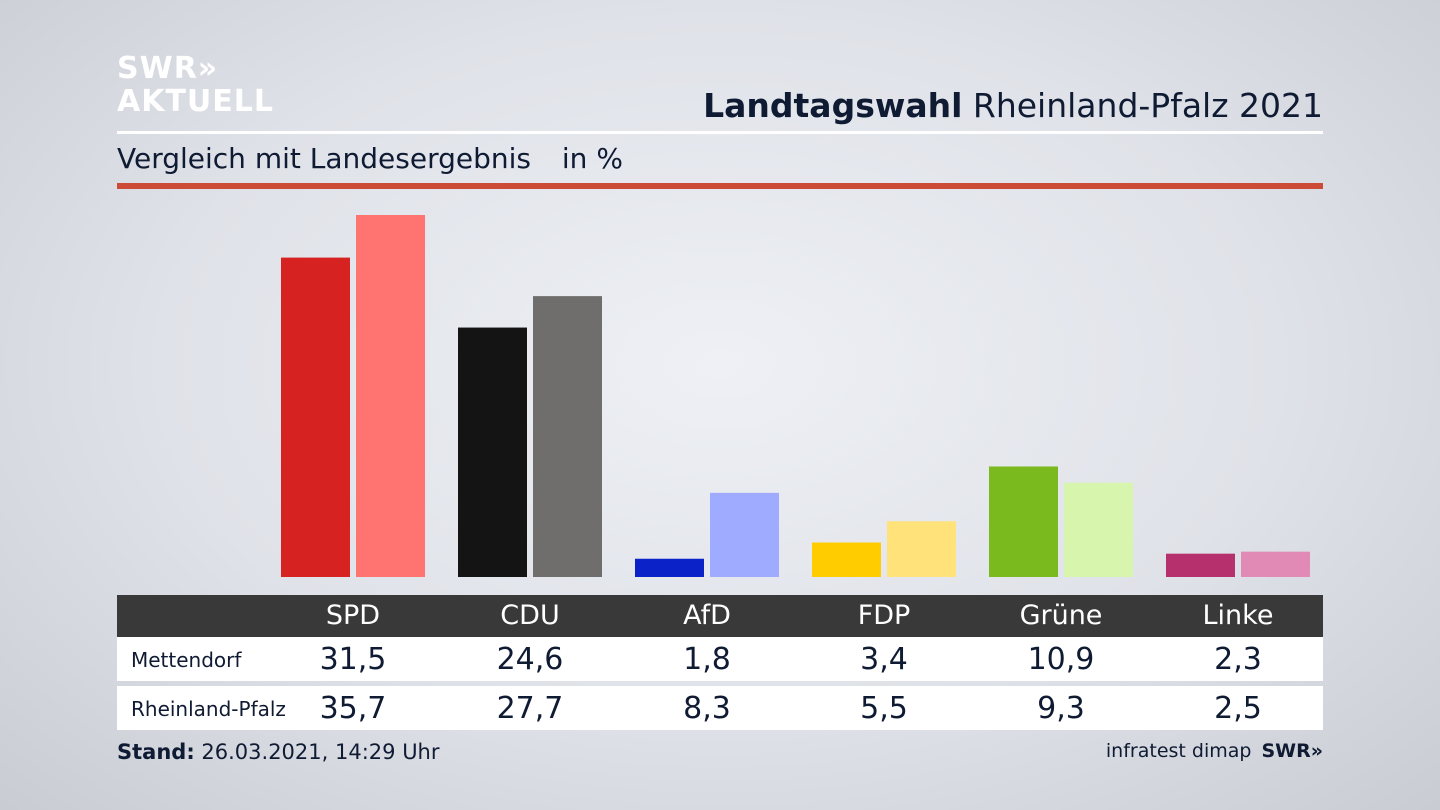  I want to click on title-divider, so click(720, 132).